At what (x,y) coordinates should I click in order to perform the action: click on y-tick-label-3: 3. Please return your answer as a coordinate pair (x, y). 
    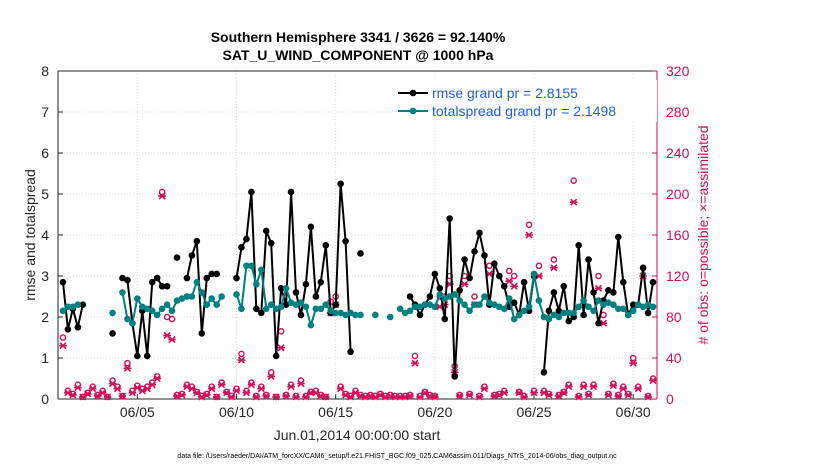
    Looking at the image, I should click on (45, 276).